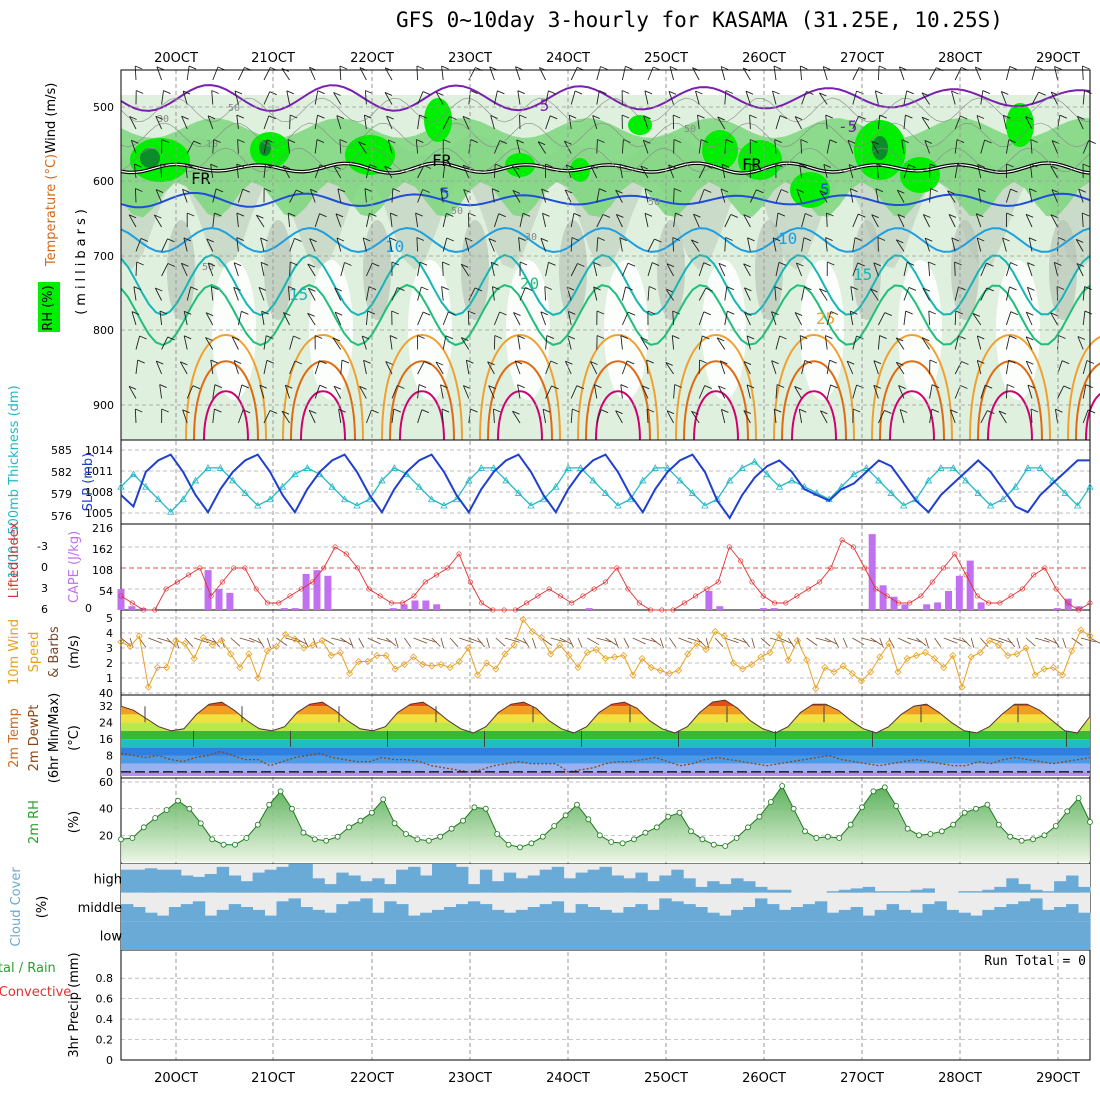  Describe the element at coordinates (88, 608) in the screenshot. I see `cape-tick-zero: 0` at that location.